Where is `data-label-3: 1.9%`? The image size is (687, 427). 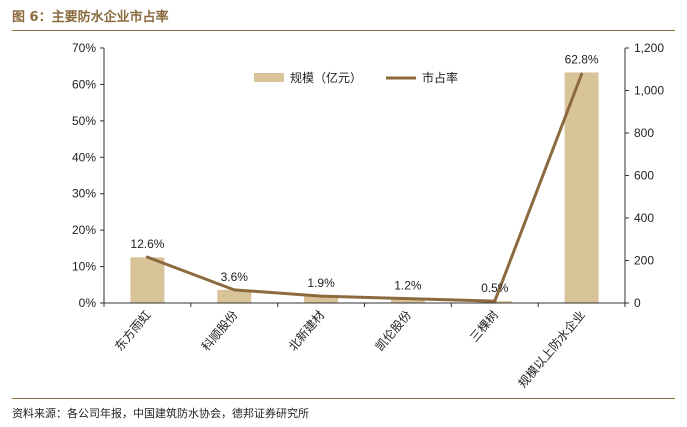
data-label-3: 1.9% is located at coordinates (321, 283).